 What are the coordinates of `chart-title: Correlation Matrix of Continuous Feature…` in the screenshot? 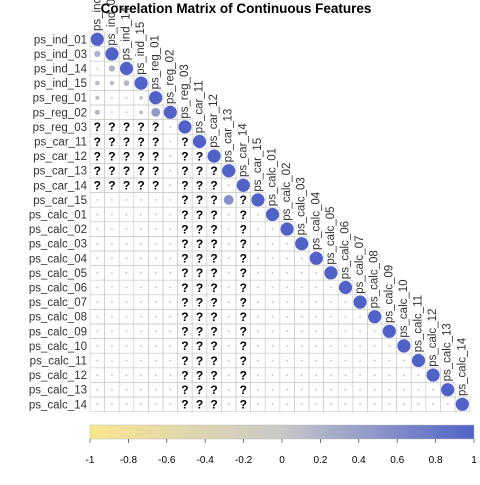 It's located at (236, 8).